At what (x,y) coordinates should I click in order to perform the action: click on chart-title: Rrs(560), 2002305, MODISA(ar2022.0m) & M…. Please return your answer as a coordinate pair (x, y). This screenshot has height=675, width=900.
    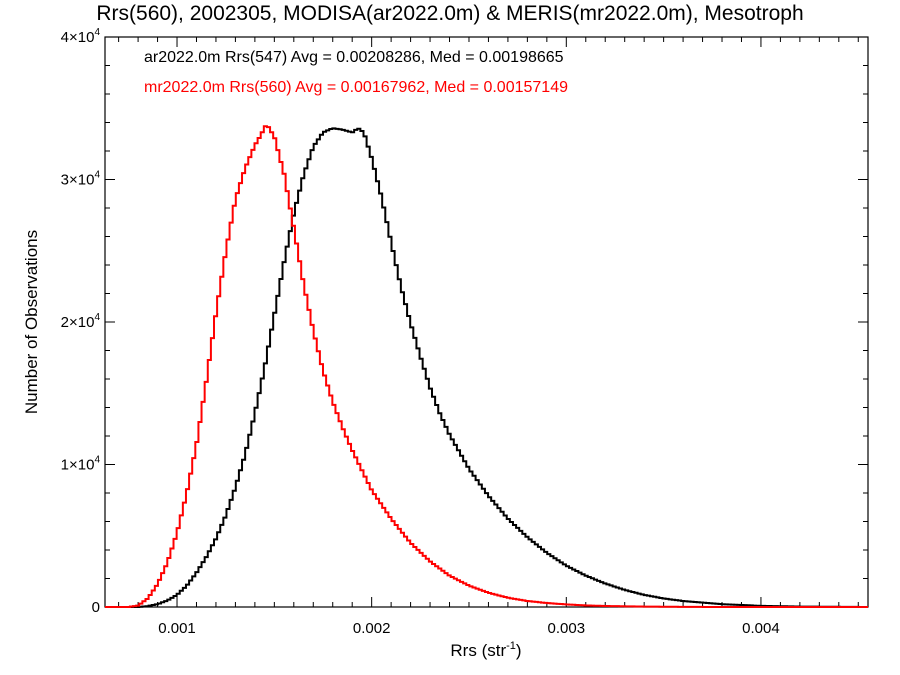
    Looking at the image, I should click on (450, 13).